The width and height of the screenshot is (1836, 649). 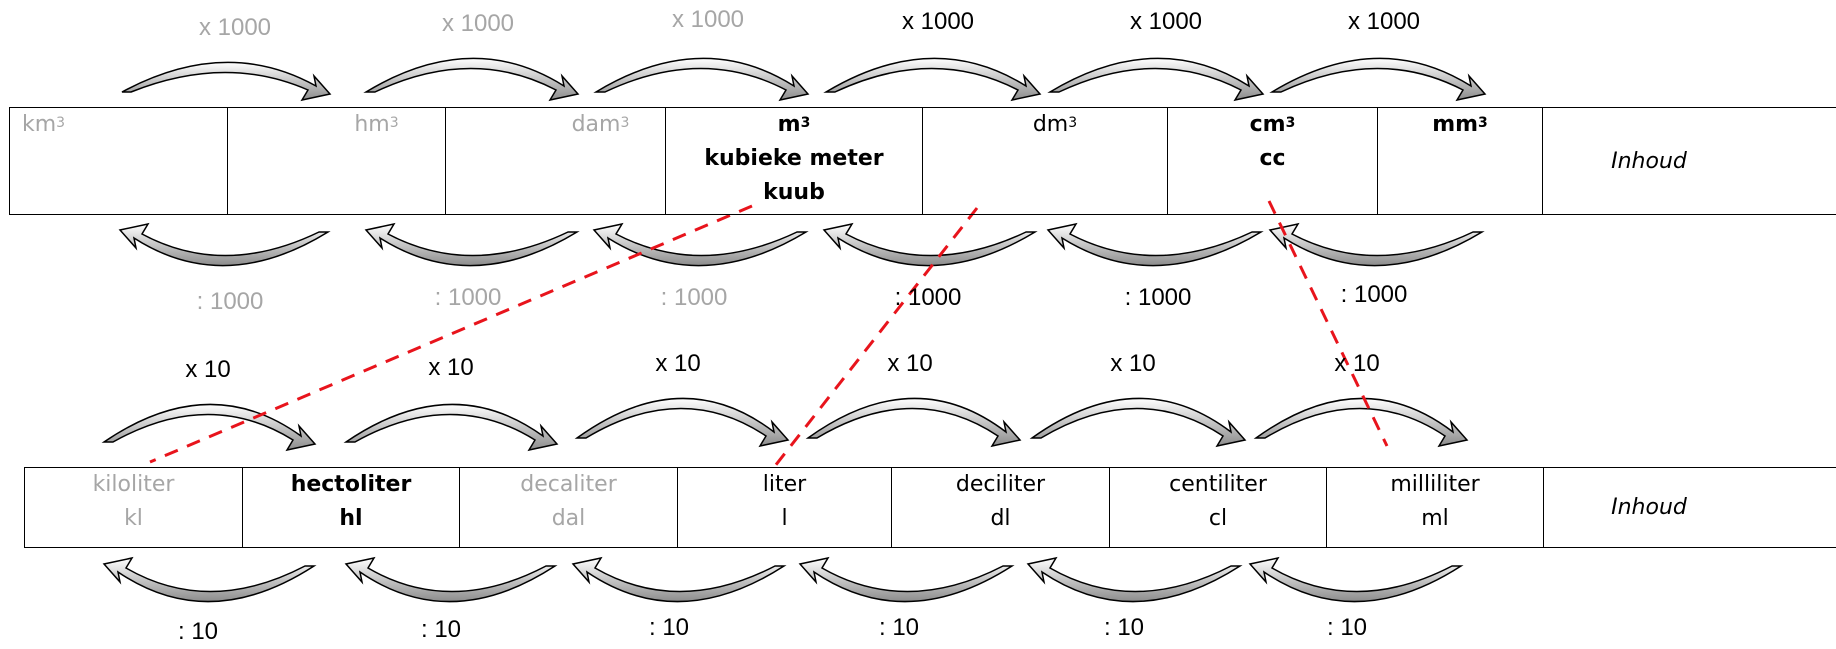 I want to click on liter-cell-hectoliter: hectoliter hl, so click(x=351, y=507).